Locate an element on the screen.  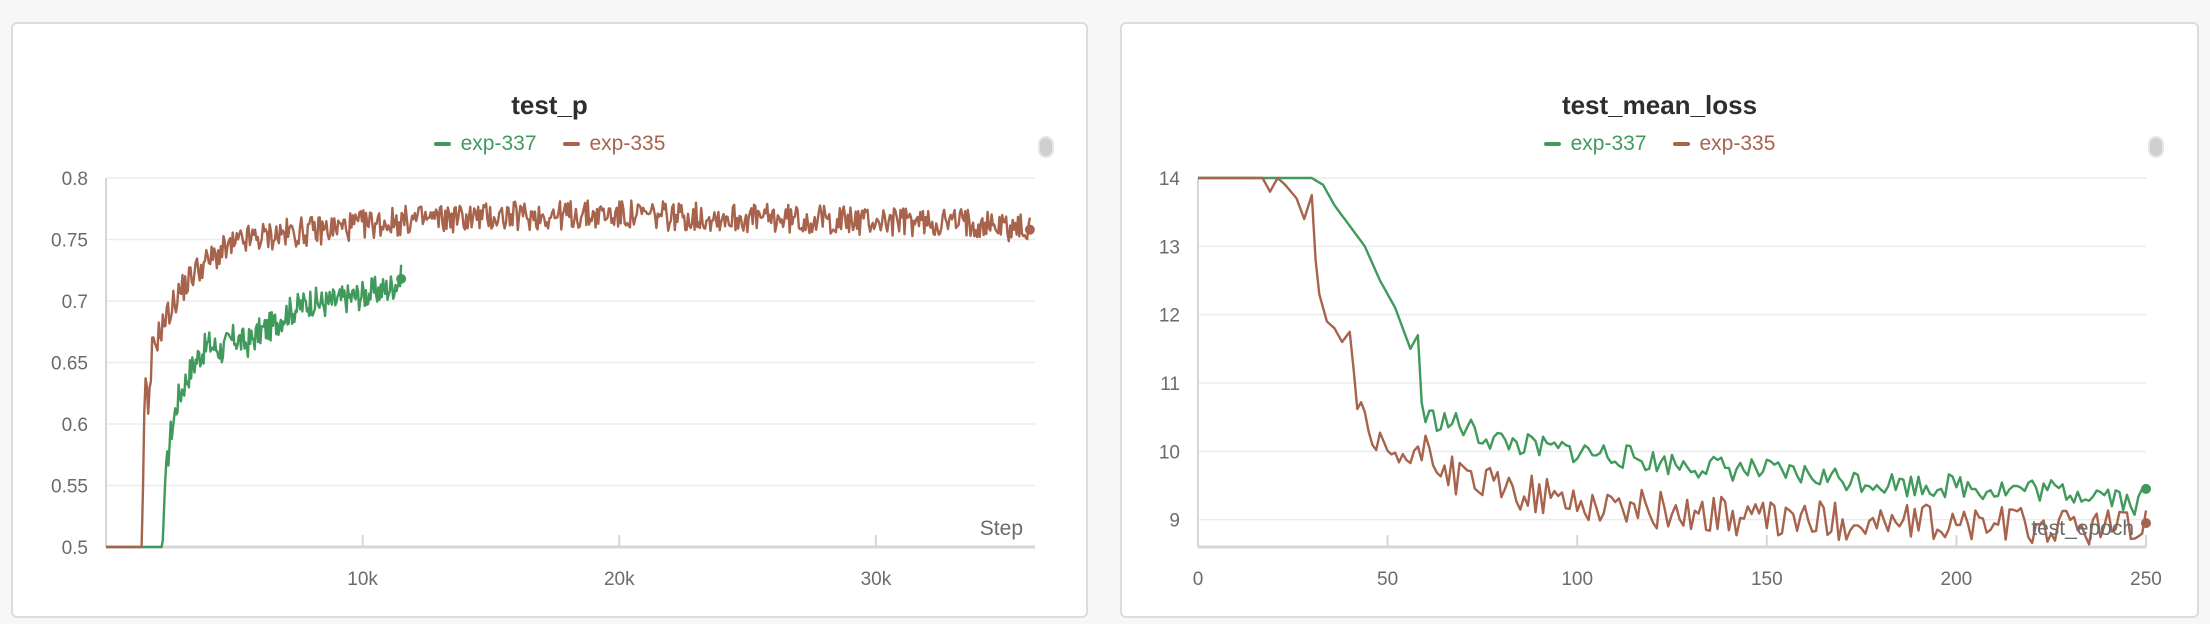
x-tick-label: 50 is located at coordinates (1387, 579).